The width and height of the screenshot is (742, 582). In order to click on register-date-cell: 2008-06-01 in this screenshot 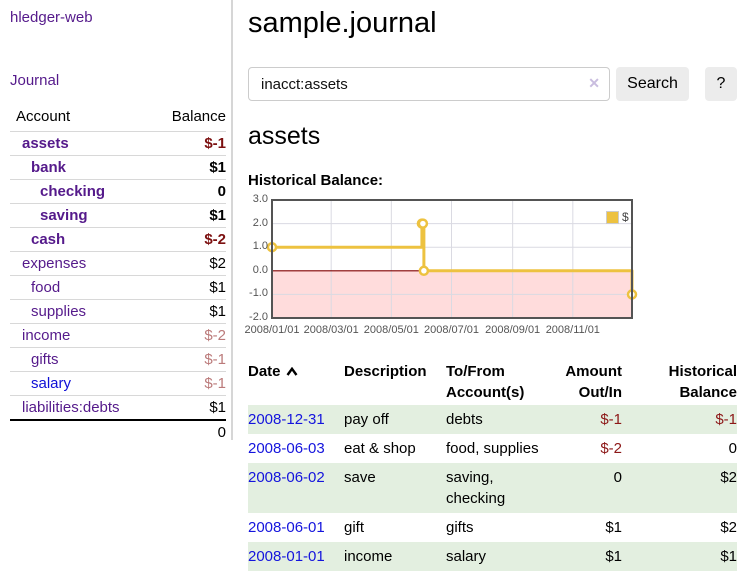, I will do `click(296, 527)`.